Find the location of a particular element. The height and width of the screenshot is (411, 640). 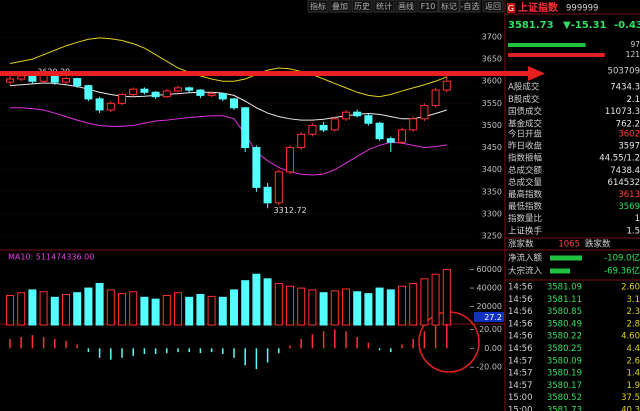

toolbar-label: 历史 is located at coordinates (362, 6).